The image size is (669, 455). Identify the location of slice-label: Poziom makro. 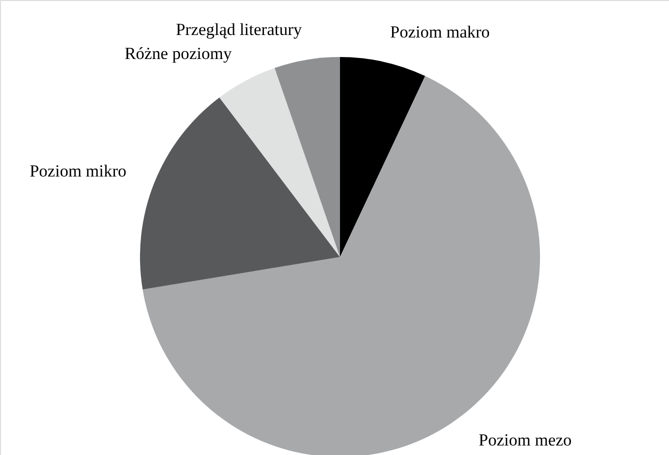
(440, 32).